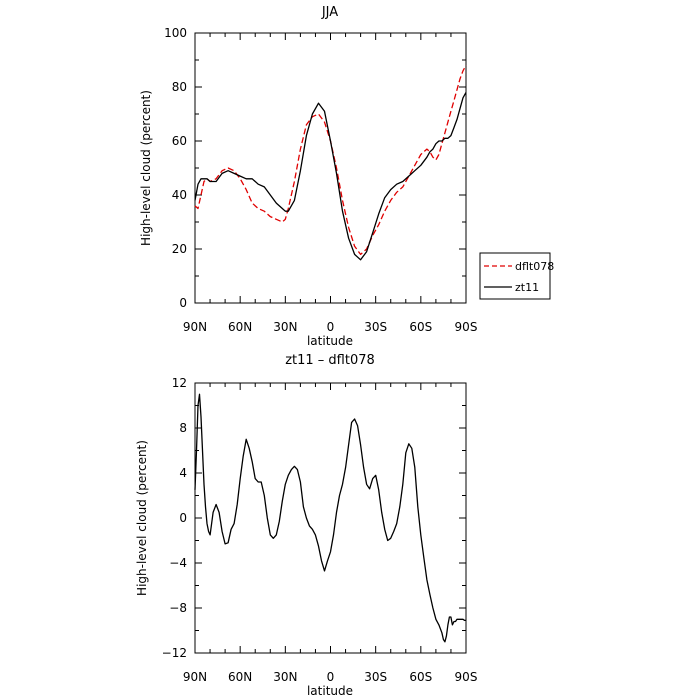  I want to click on y-tick-label: 12, so click(179, 383).